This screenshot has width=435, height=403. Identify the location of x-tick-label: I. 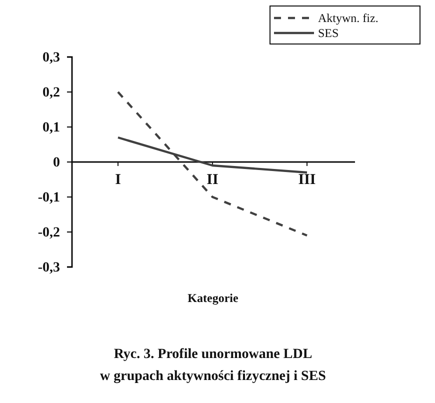
(118, 180).